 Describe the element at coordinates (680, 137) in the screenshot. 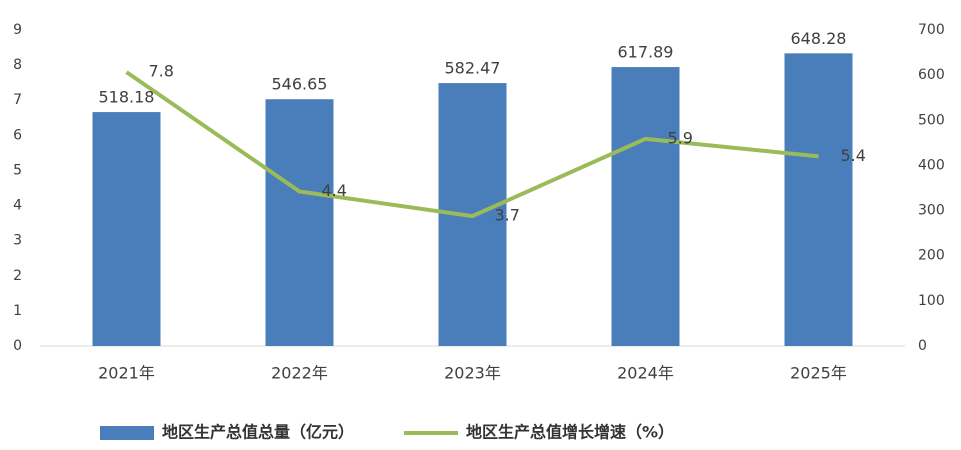

I see `line-value-label: 5.9` at that location.